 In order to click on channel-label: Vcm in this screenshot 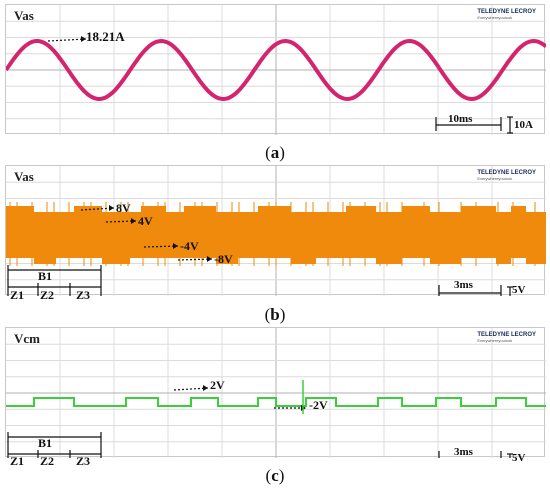, I will do `click(27, 338)`.